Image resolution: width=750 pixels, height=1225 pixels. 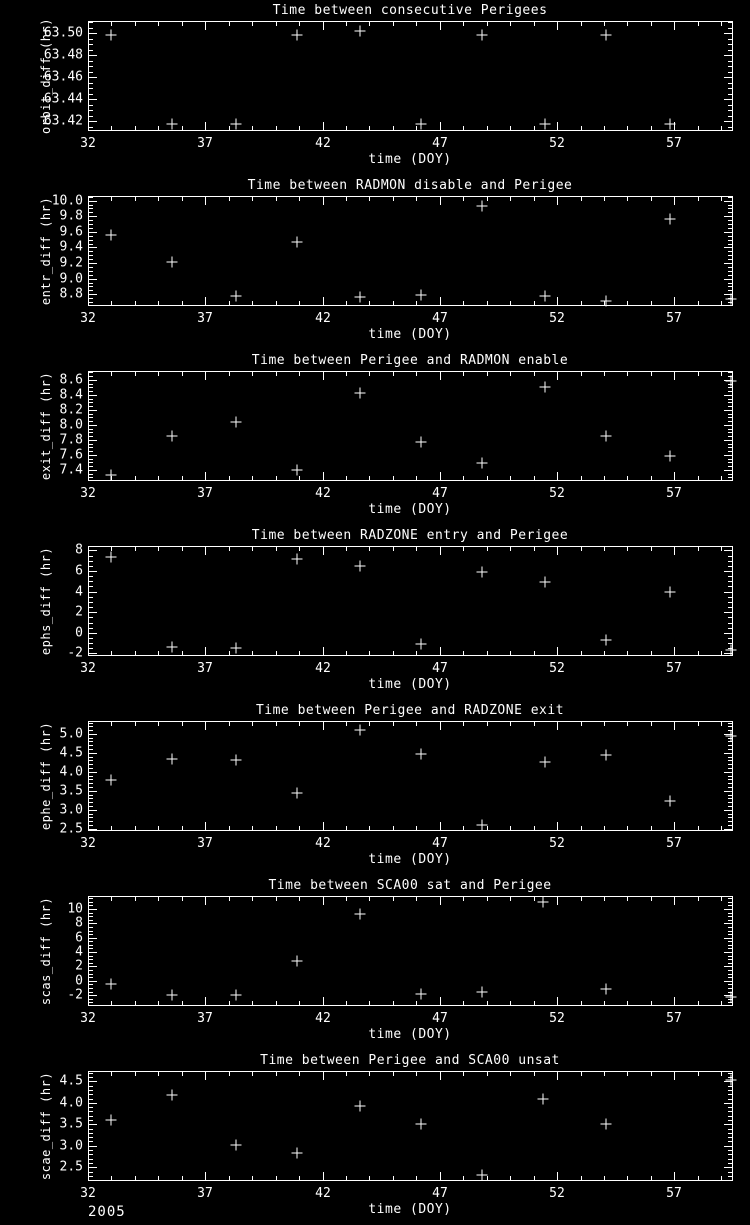 I want to click on y-axis-label: ephs_diff (hr), so click(x=46, y=601).